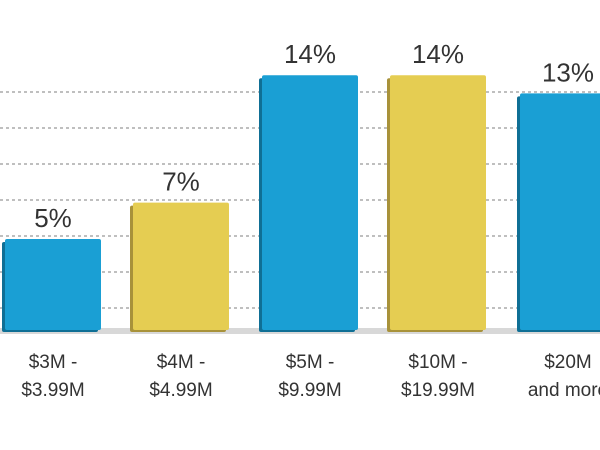  Describe the element at coordinates (53, 218) in the screenshot. I see `value-label: 5%` at that location.